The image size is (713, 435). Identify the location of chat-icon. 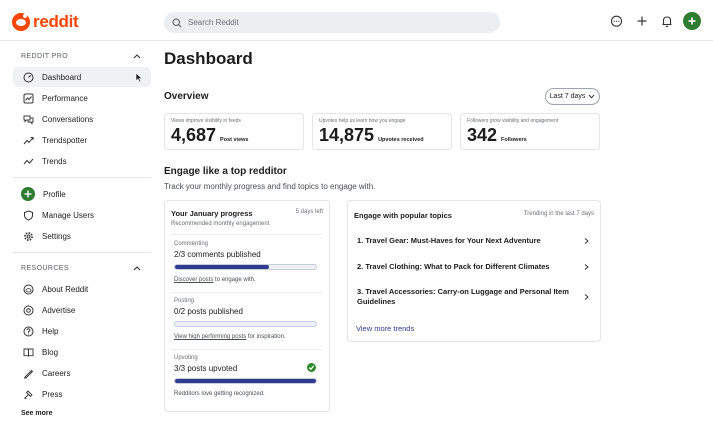
(616, 21).